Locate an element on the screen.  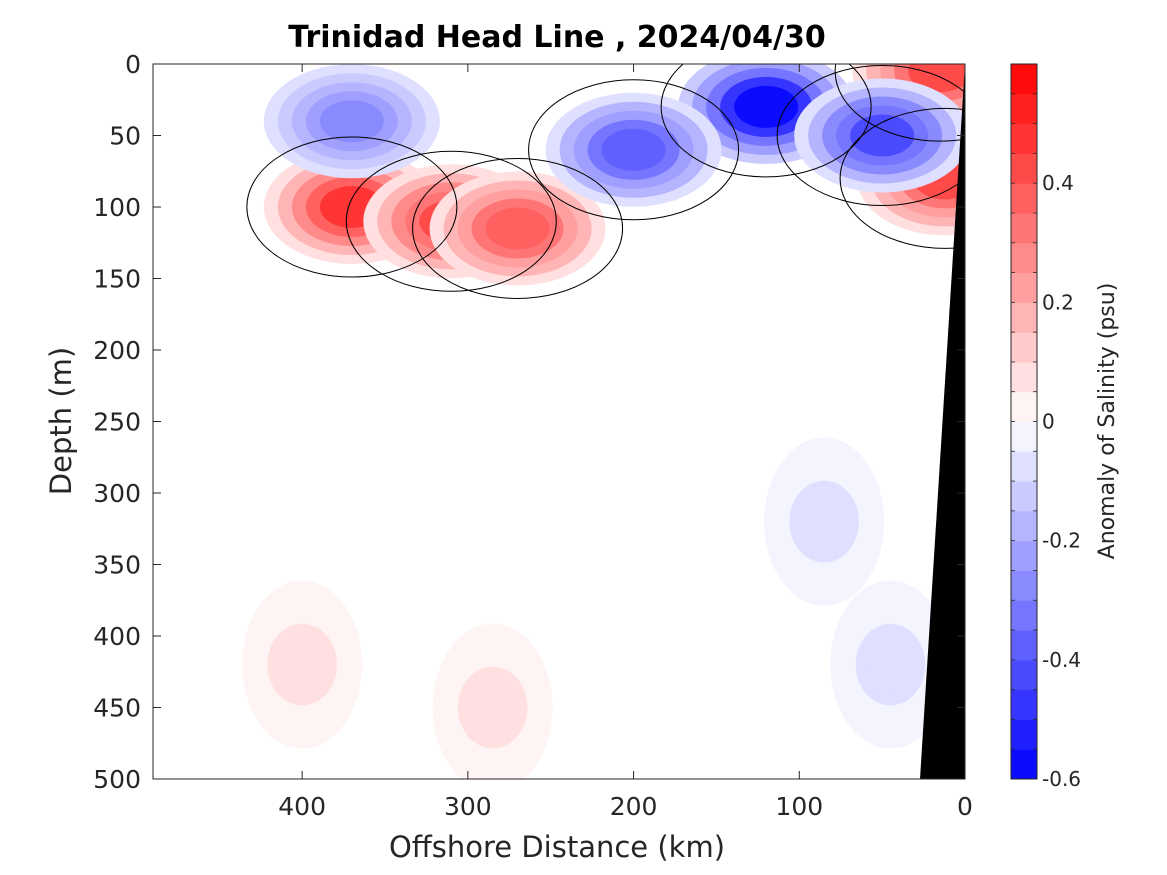
colorbar-tick-label: -0.2 is located at coordinates (1061, 541).